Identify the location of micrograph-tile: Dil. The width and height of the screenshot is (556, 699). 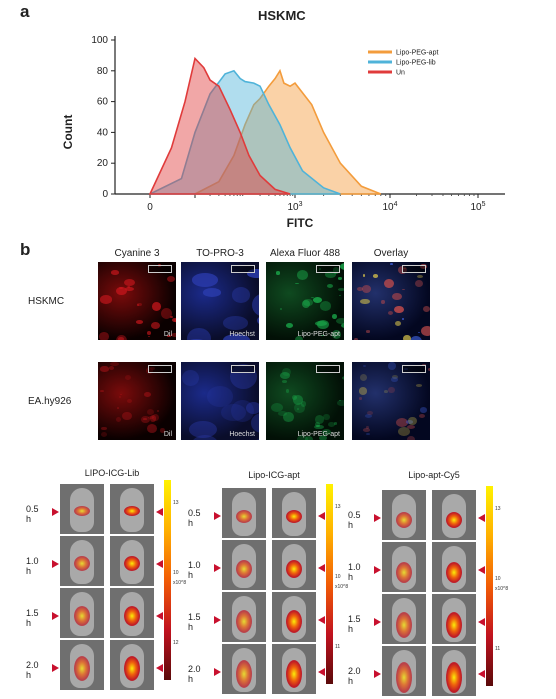
(137, 401).